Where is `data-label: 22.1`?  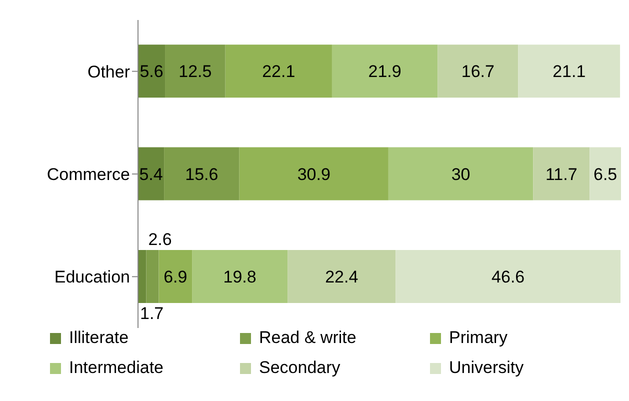
data-label: 22.1 is located at coordinates (279, 72).